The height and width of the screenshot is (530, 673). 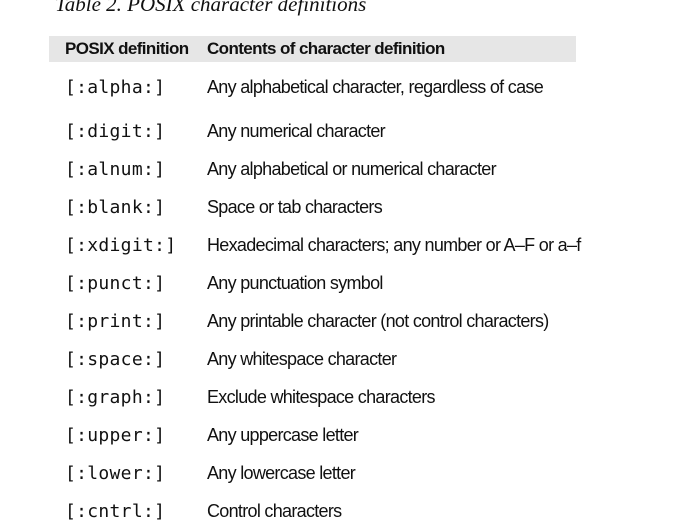 I want to click on posix-class-code: [:space:], so click(x=115, y=359).